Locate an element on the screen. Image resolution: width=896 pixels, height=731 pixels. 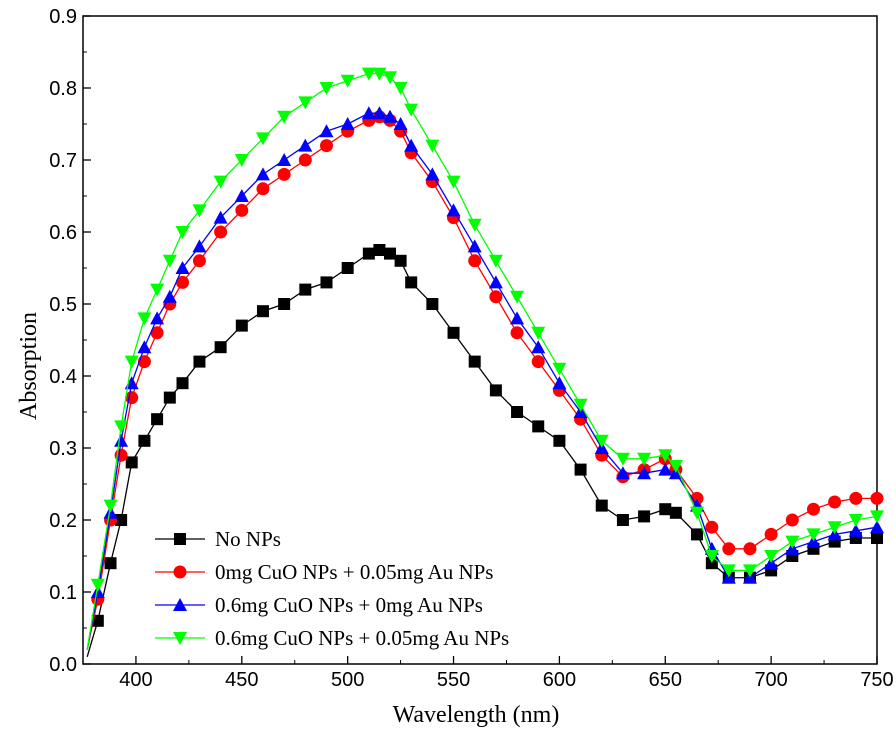
y-tick-label: 0.3 is located at coordinates (63, 449).